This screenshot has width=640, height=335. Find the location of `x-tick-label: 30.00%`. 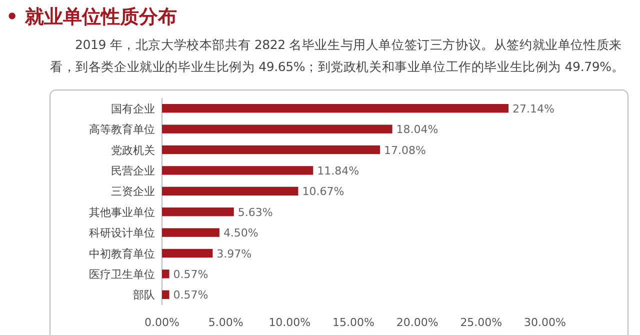

x-tick-label: 30.00% is located at coordinates (545, 322).